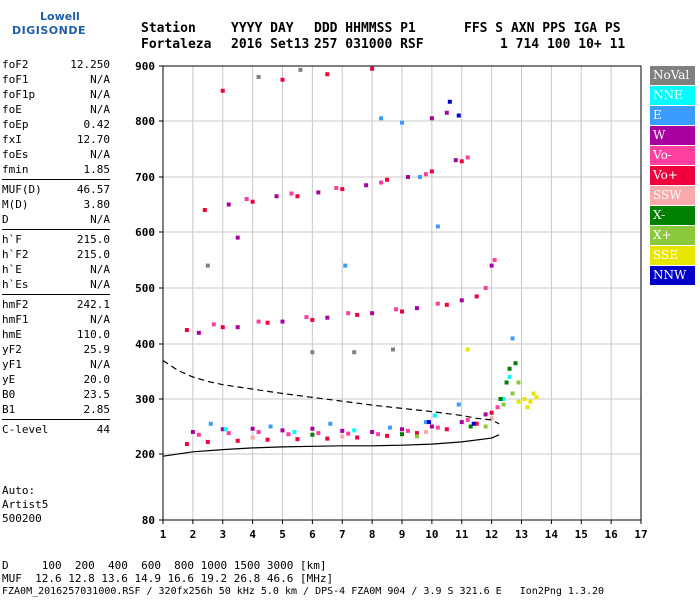 This screenshot has width=700, height=600. Describe the element at coordinates (542, 28) in the screenshot. I see `header-label-settings: FFS S AXN PPS IGA PS` at that location.